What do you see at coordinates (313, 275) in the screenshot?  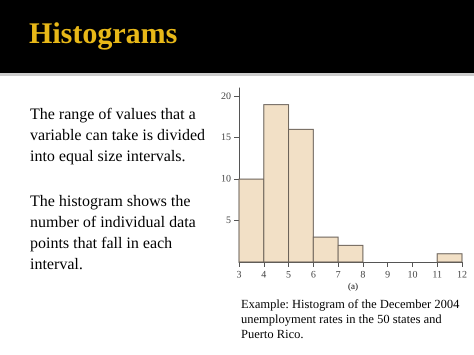 I see `x-tick-label: 6` at bounding box center [313, 275].